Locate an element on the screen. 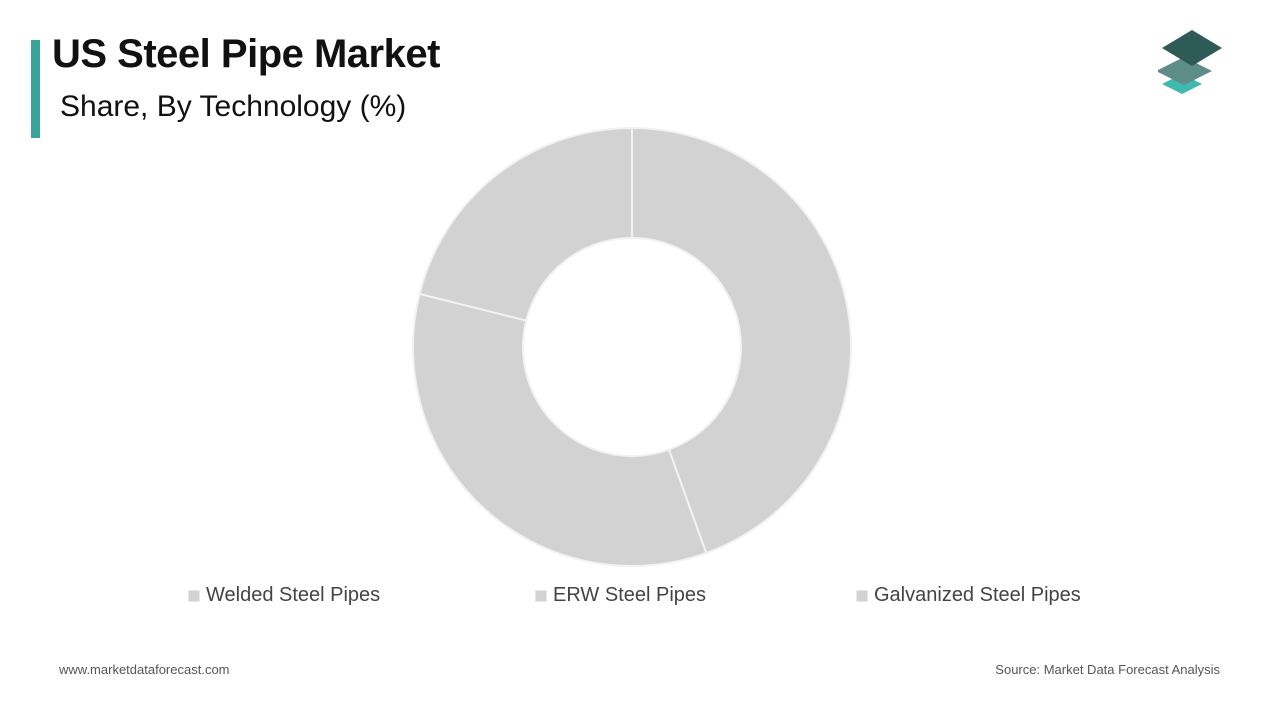  donut-slice-erw-steel-pipes is located at coordinates (560, 429).